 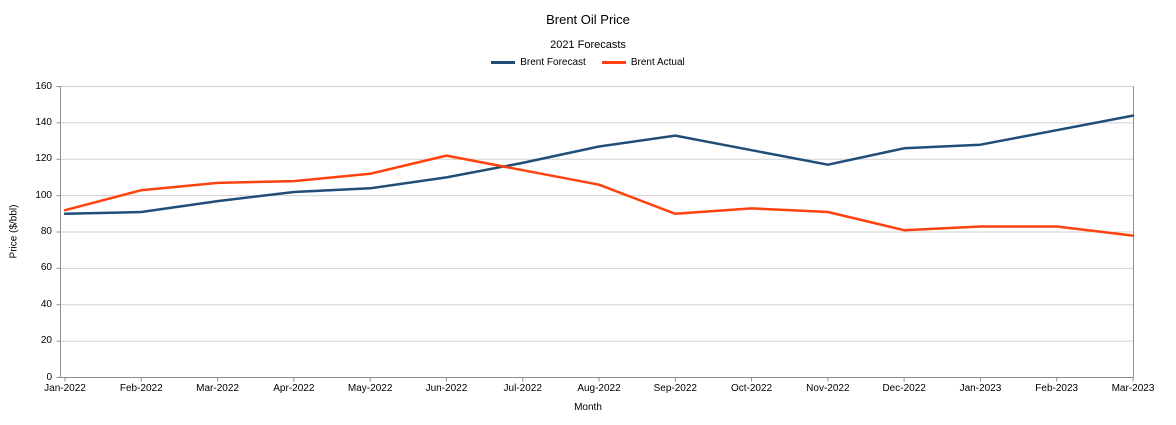 I want to click on x-tick-label: Jan-2023, so click(x=980, y=388).